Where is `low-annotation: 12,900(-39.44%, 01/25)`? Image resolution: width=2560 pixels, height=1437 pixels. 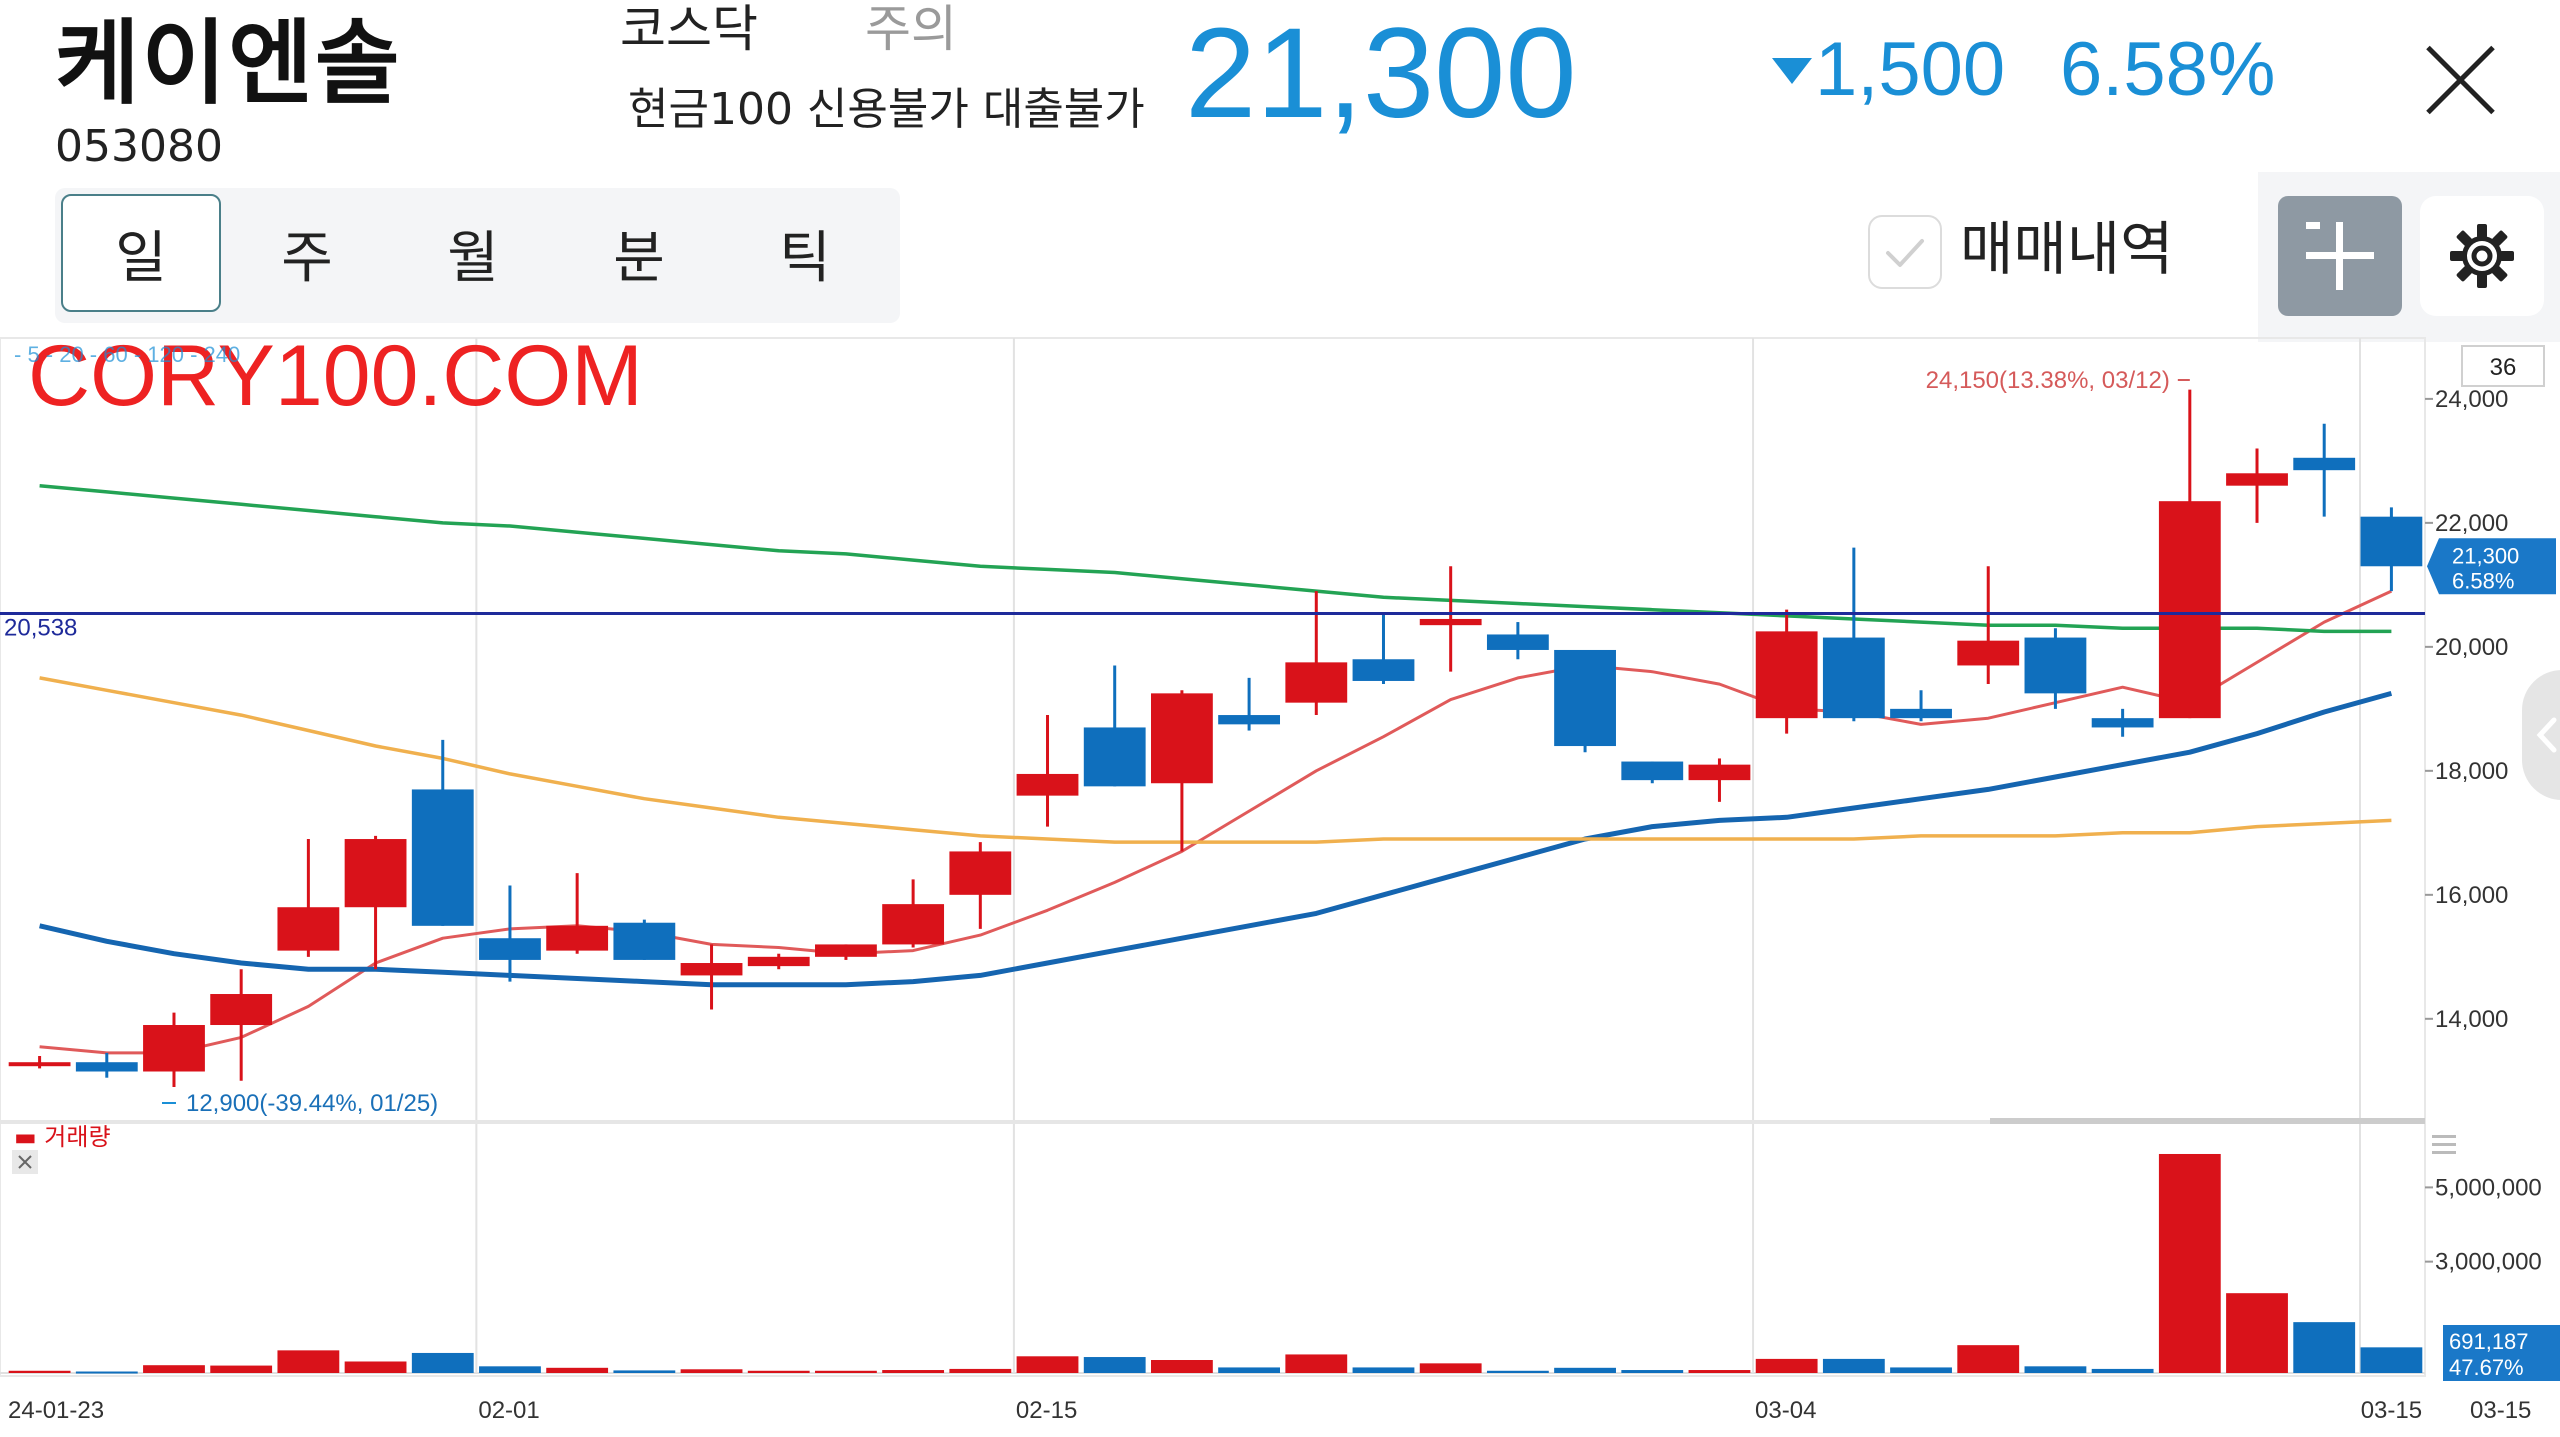 low-annotation: 12,900(-39.44%, 01/25) is located at coordinates (312, 1103).